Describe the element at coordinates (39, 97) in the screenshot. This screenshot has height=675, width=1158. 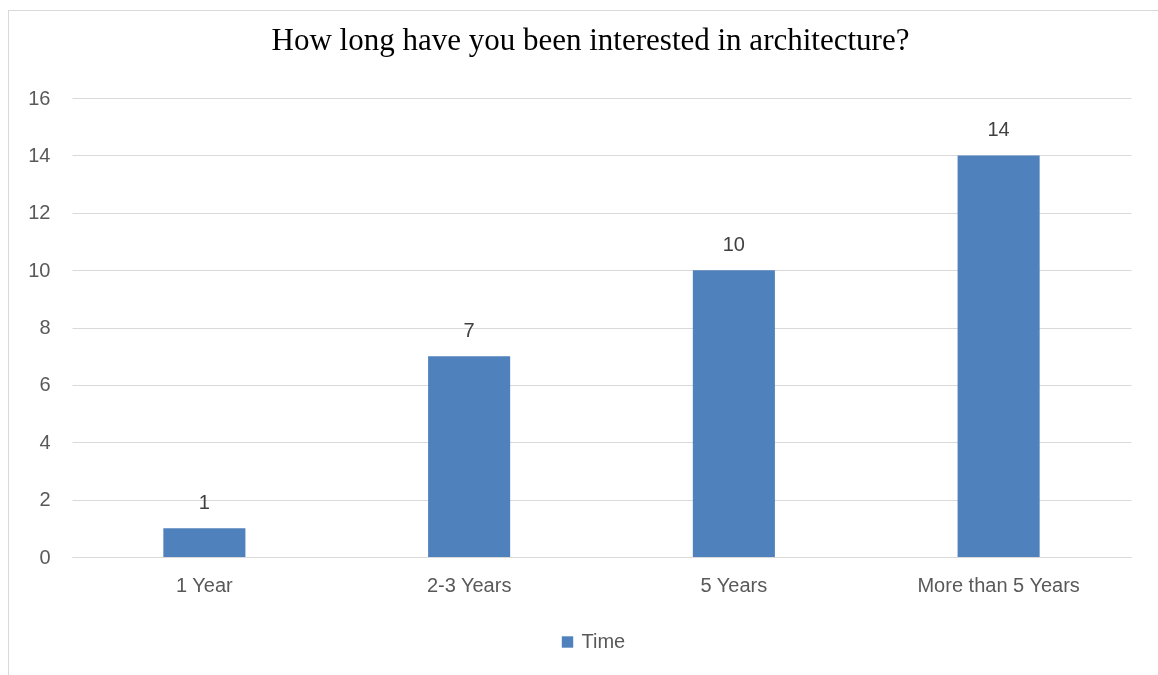
I see `y-tick-label: 16` at that location.